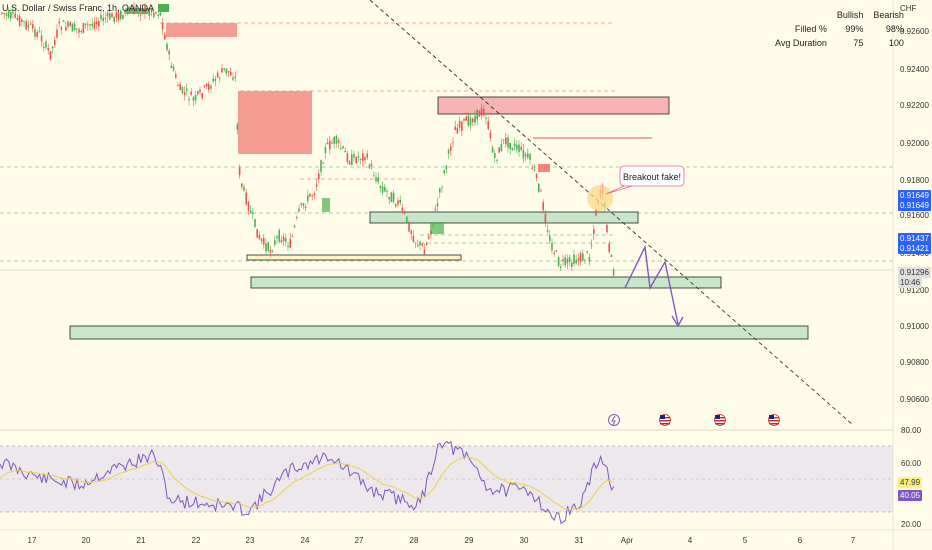  I want to click on time-tick-label: 7, so click(853, 540).